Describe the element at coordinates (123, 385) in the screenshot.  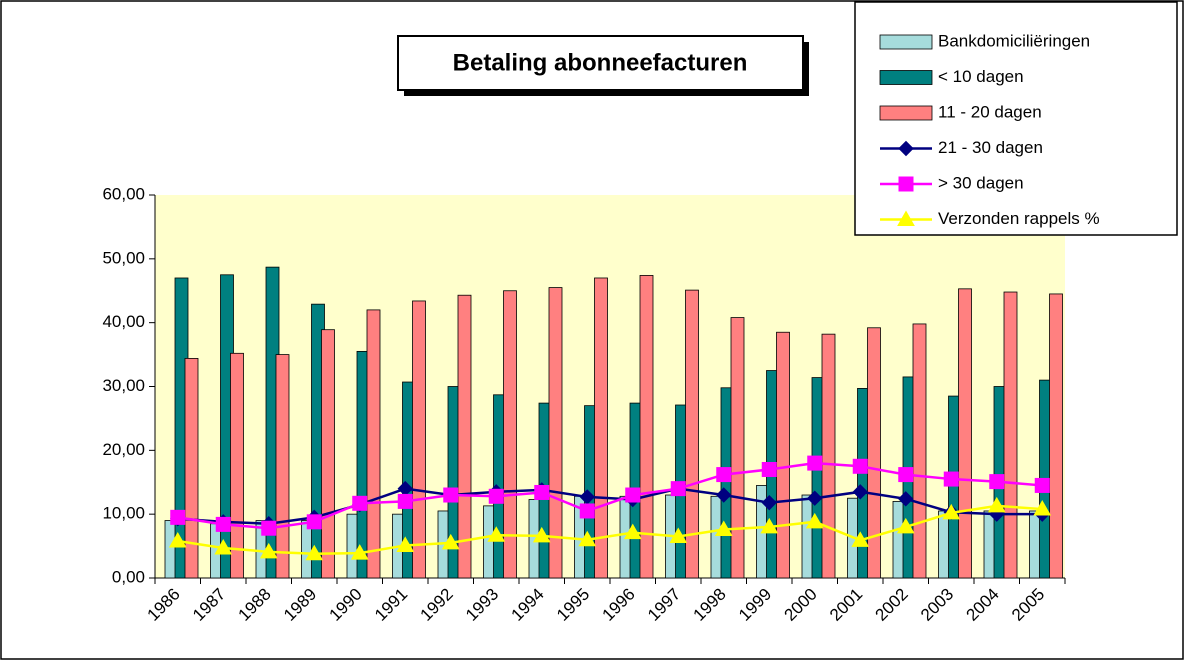
I see `y-tick-label: 30,00` at that location.